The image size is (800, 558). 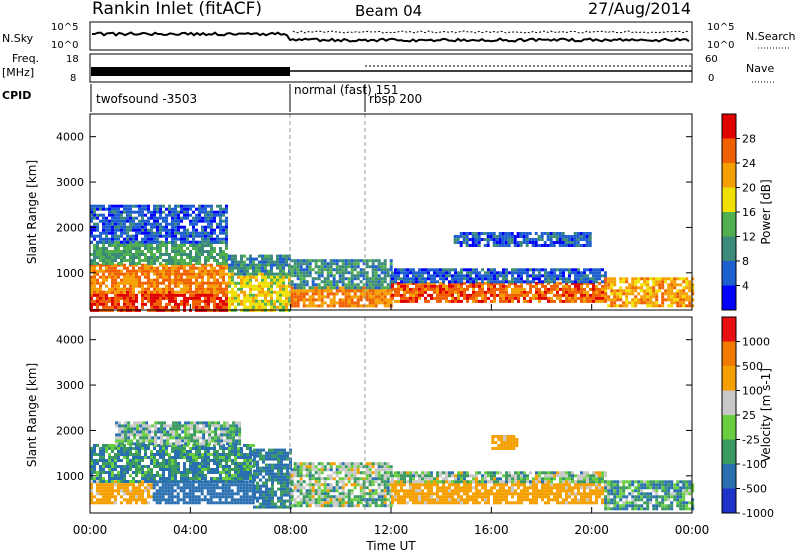 I want to click on nave-tick-low: 0, so click(x=711, y=78).